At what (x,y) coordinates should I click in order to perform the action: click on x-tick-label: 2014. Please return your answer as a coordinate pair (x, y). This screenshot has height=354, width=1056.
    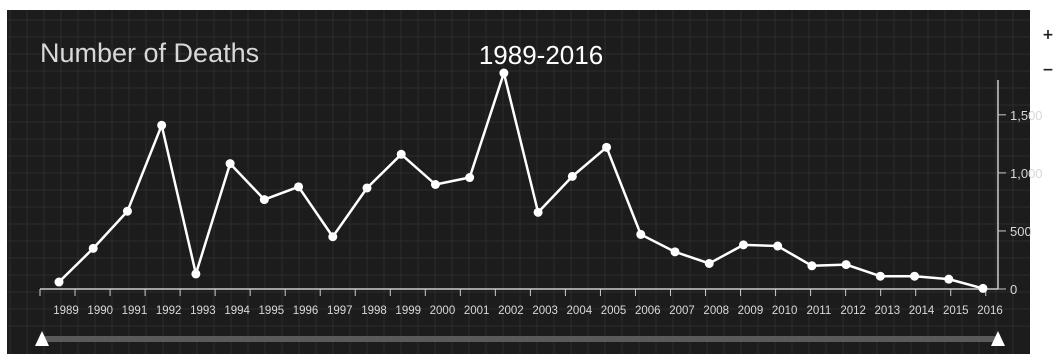
    Looking at the image, I should click on (922, 311).